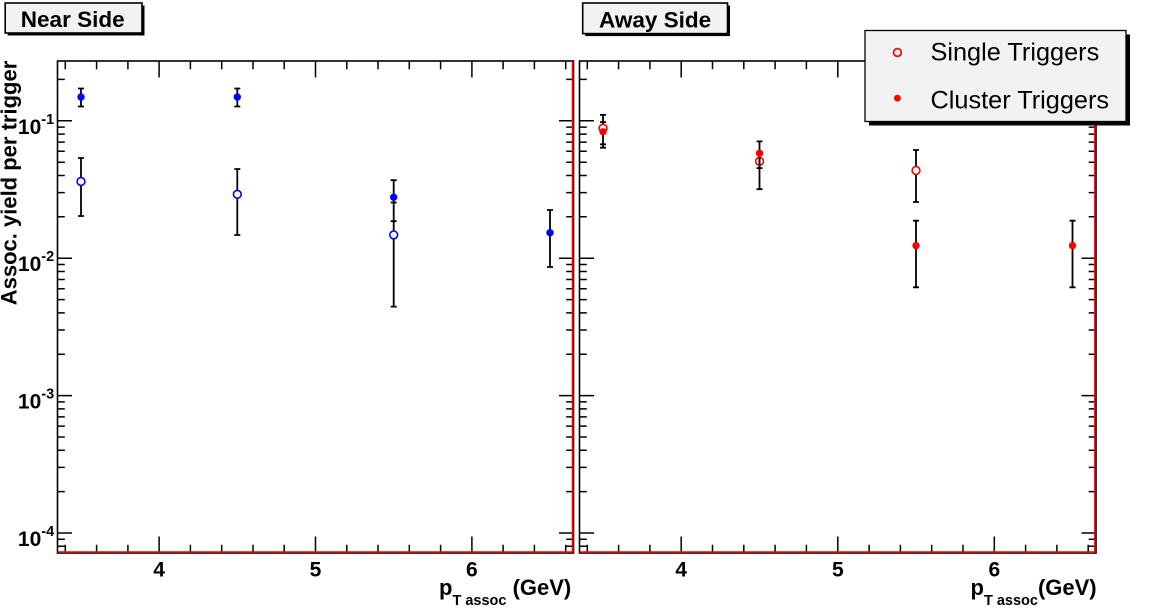  I want to click on svg-text: Single Triggers, so click(1015, 53).